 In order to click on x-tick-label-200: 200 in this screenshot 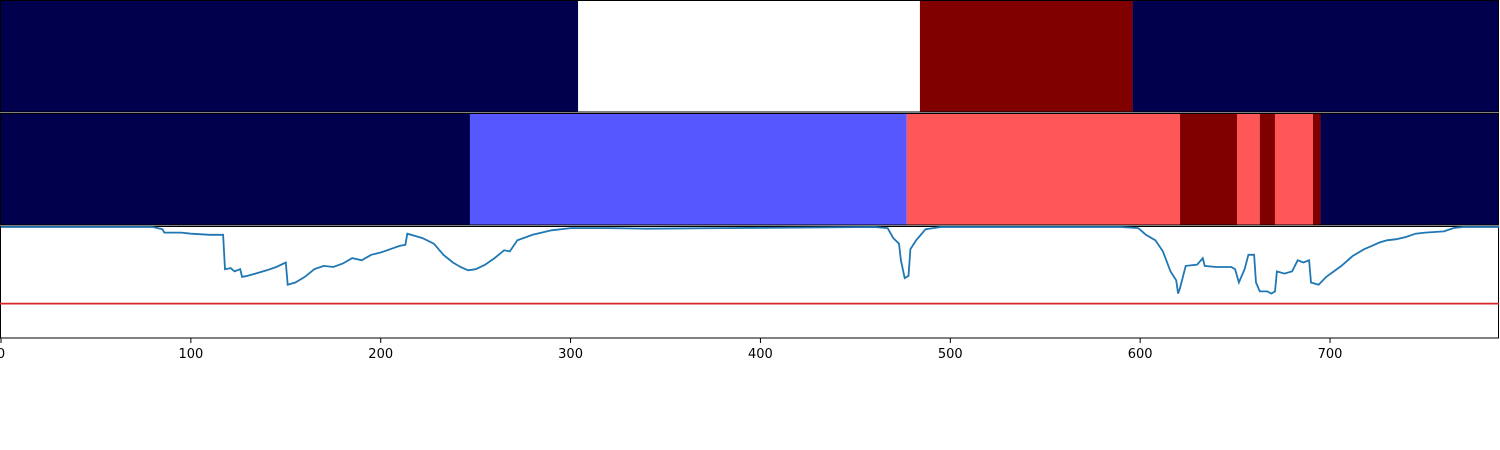, I will do `click(380, 354)`.